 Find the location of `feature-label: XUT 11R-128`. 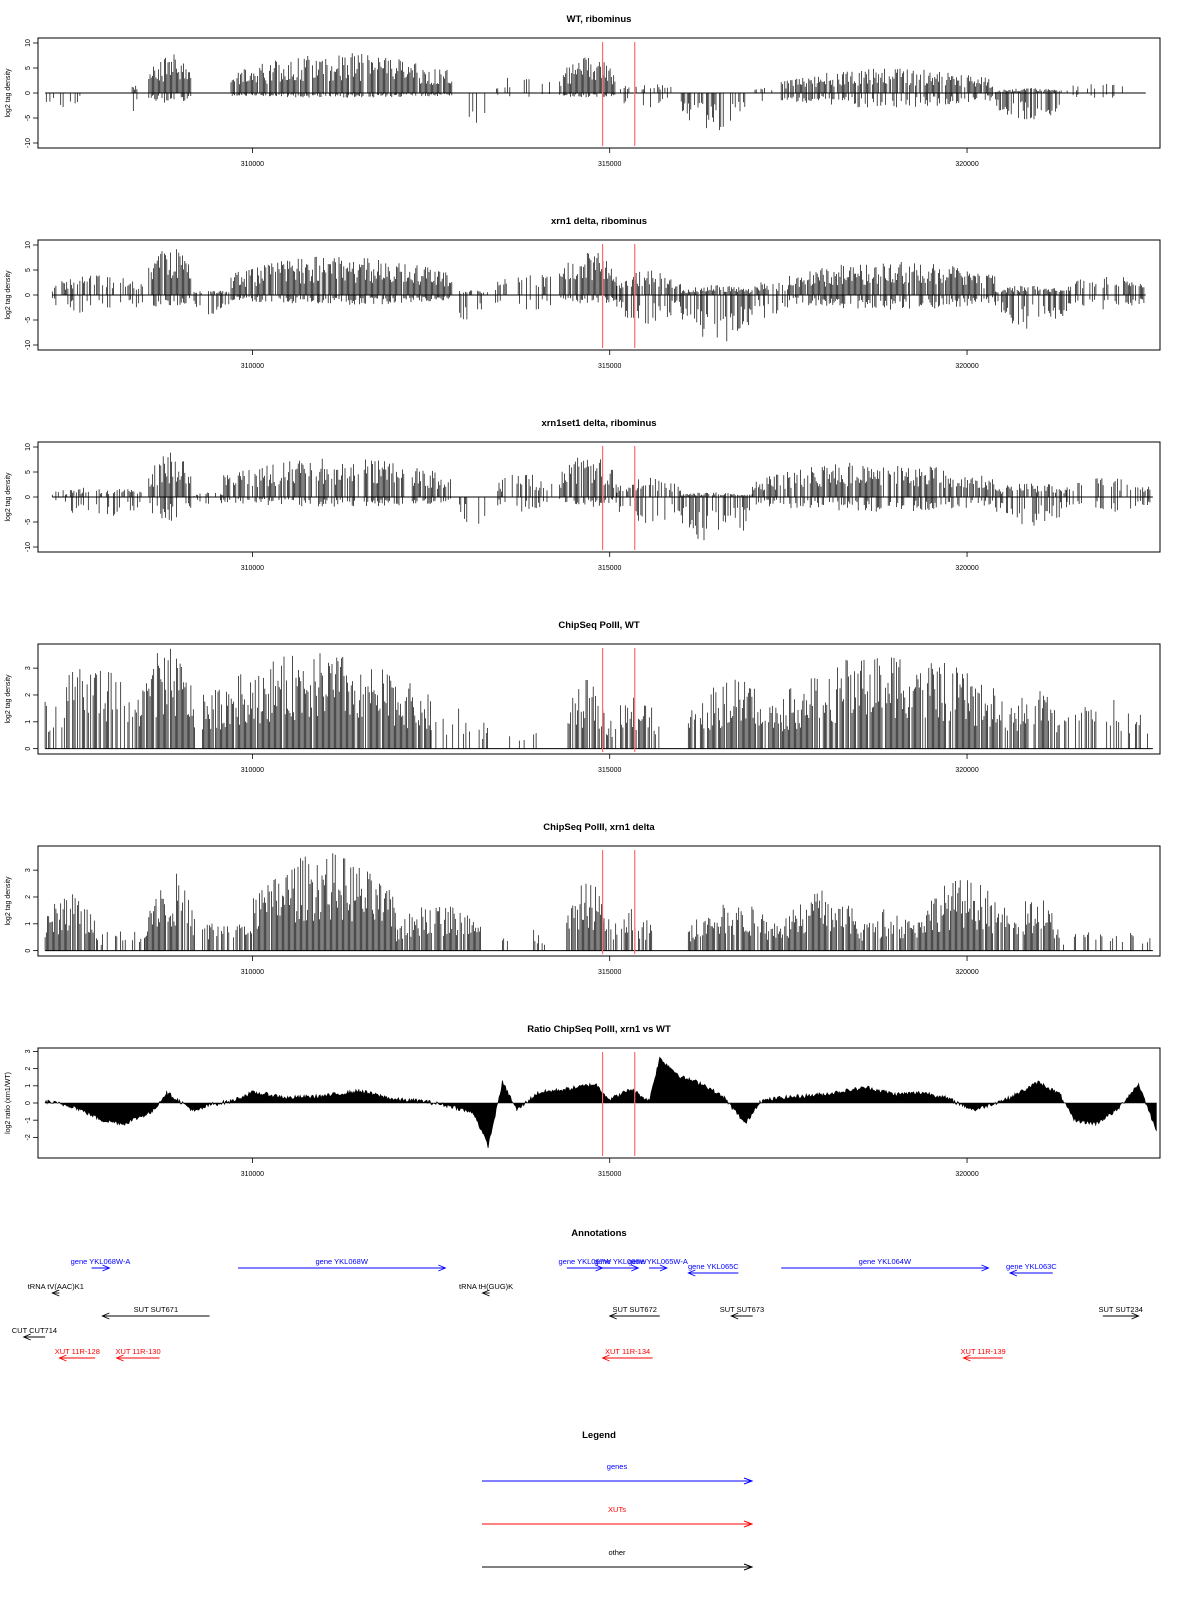

feature-label: XUT 11R-128 is located at coordinates (77, 1351).